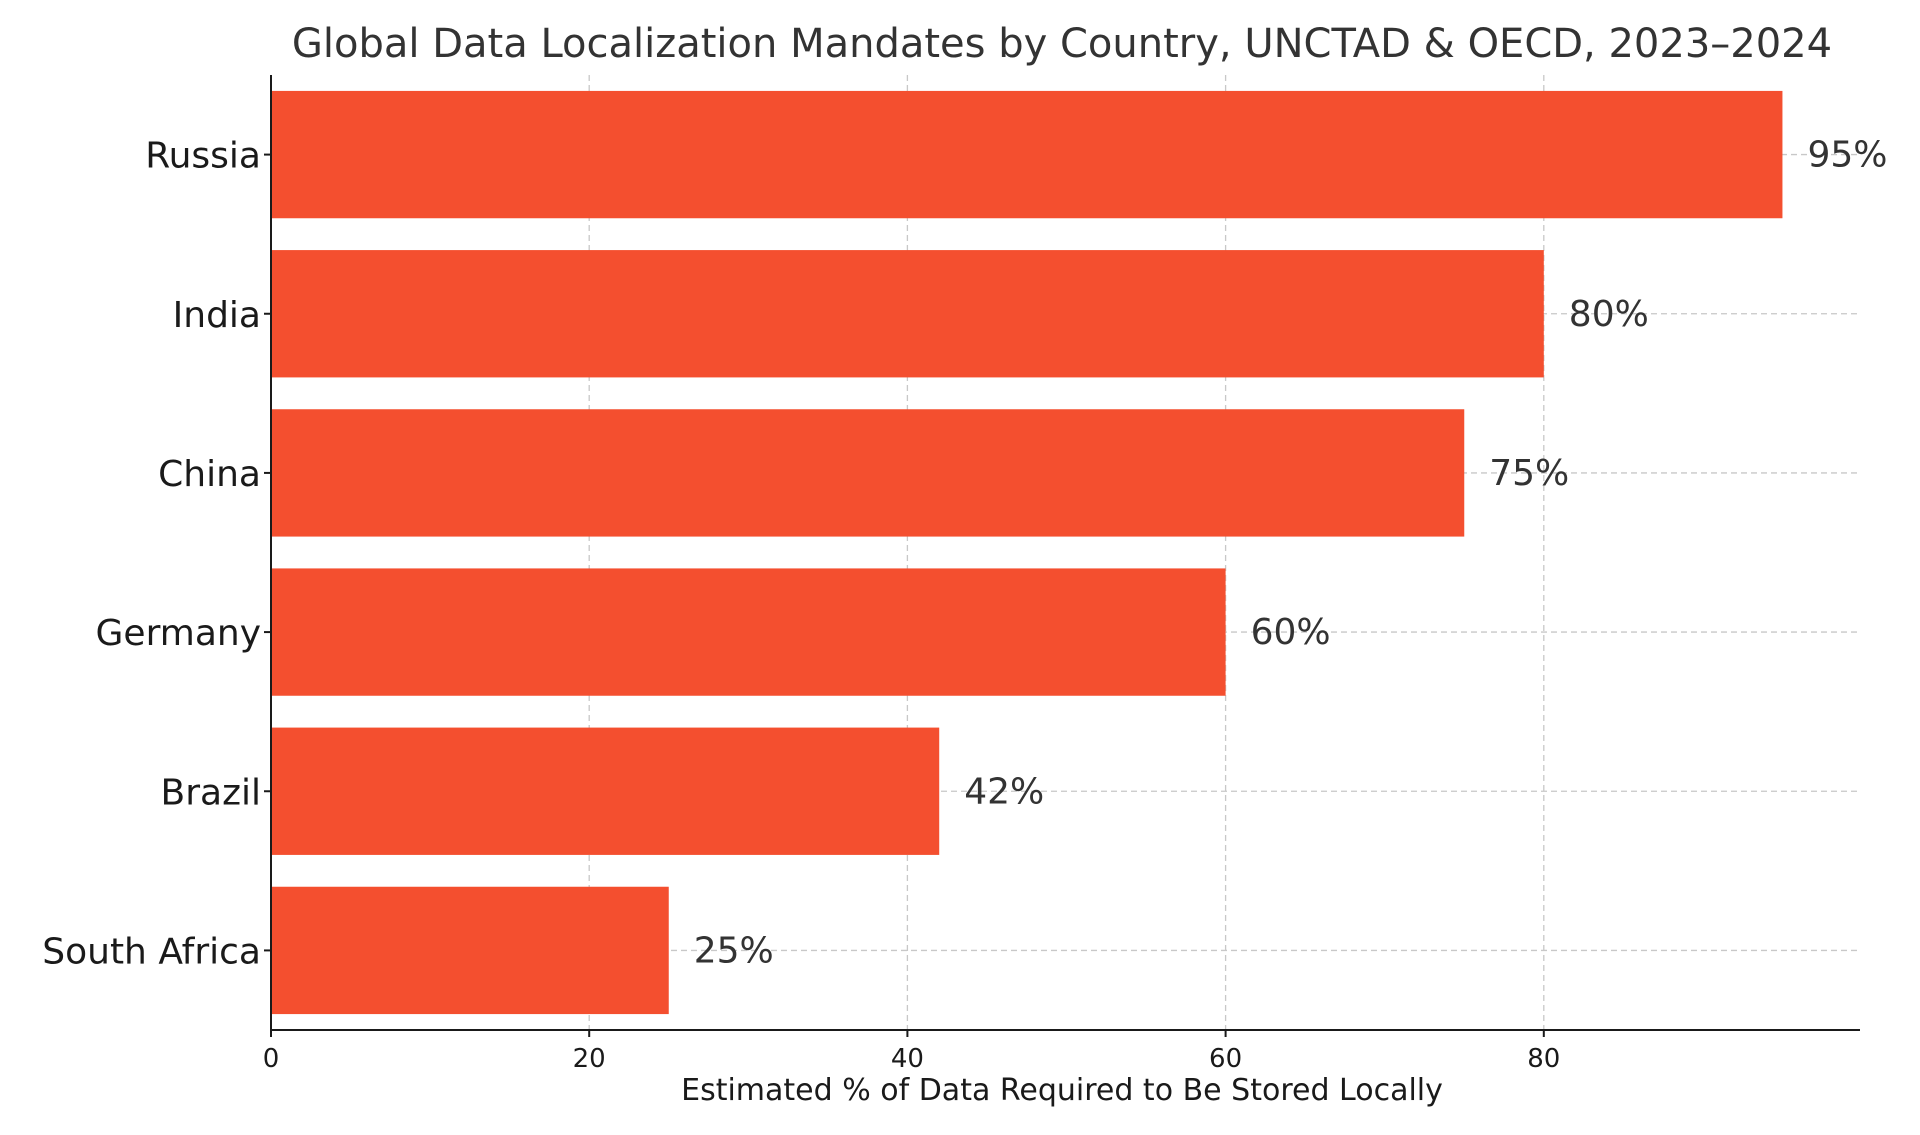 The image size is (1920, 1135). Describe the element at coordinates (1543, 1059) in the screenshot. I see `x-tick-label: 80` at that location.